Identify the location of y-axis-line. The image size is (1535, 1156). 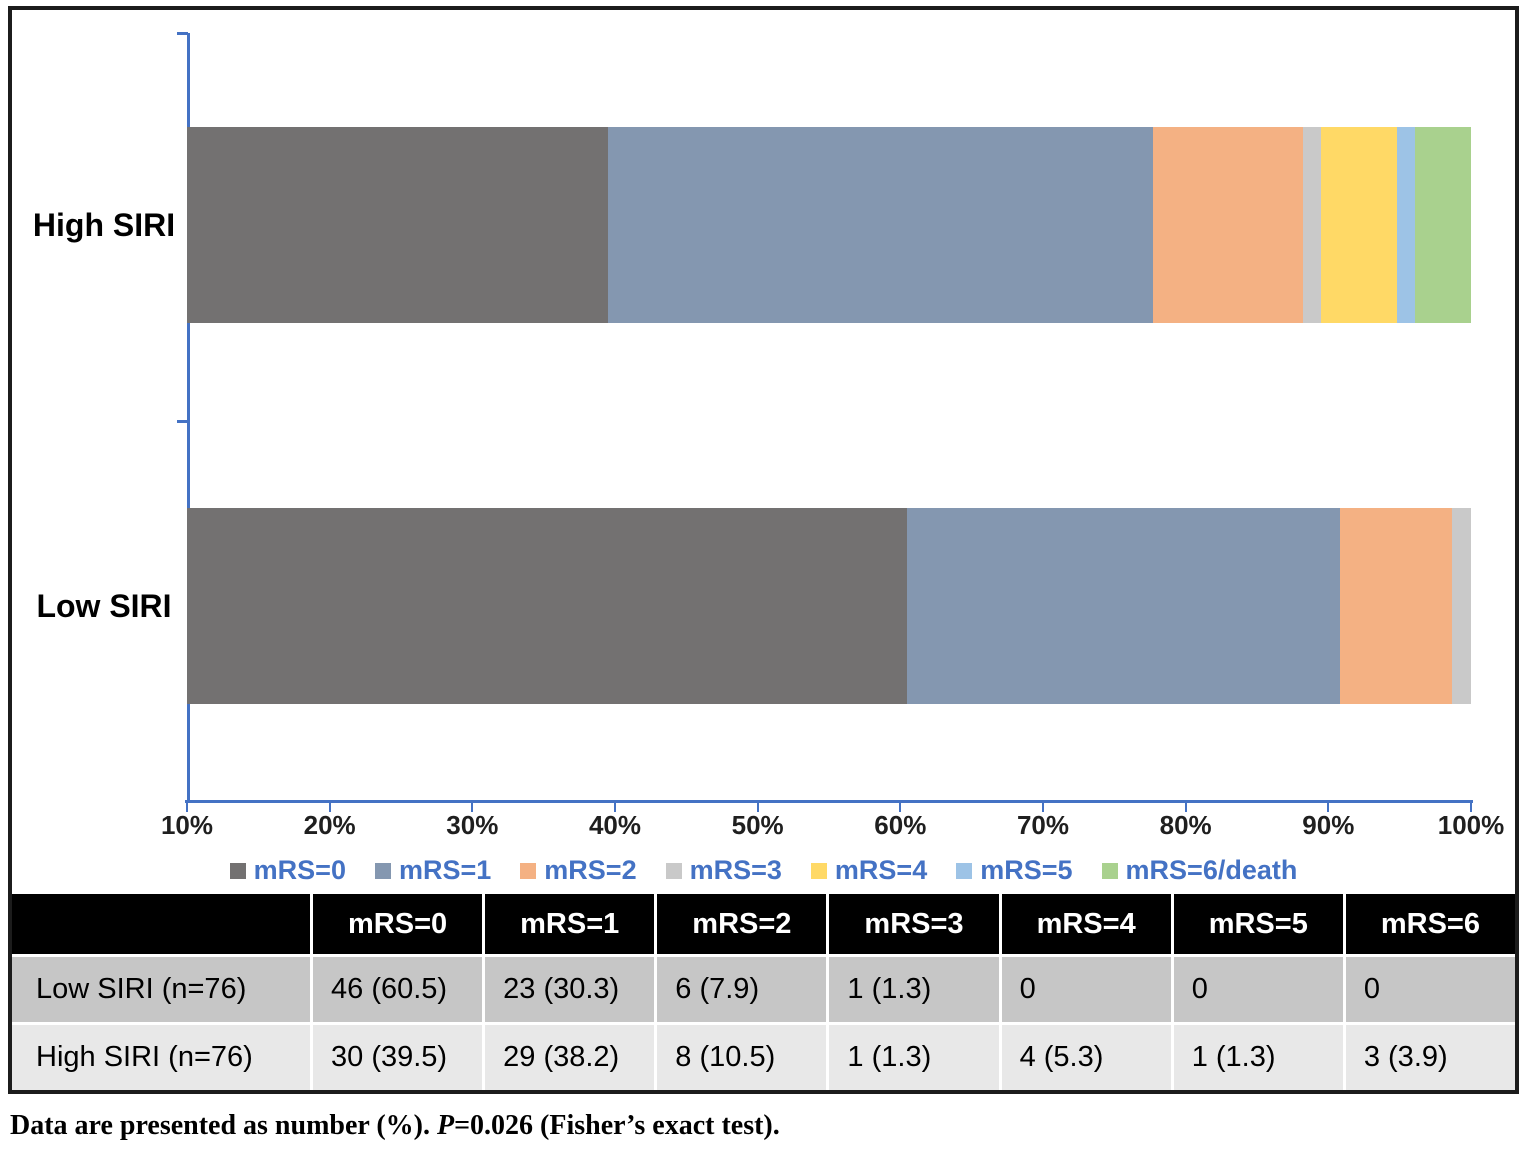
(188, 416).